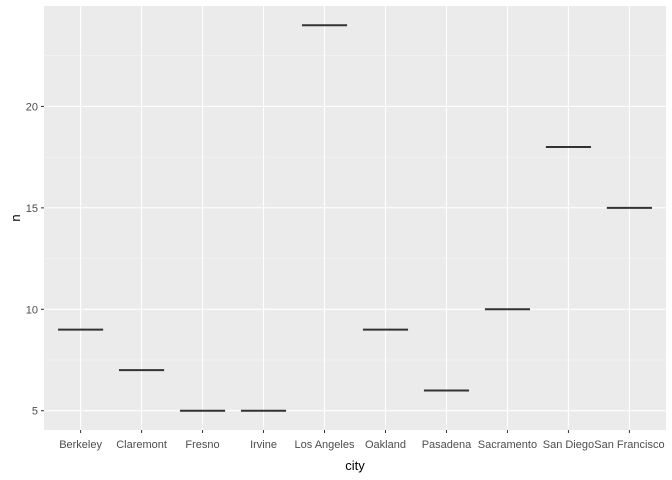 The width and height of the screenshot is (672, 480). Describe the element at coordinates (35, 259) in the screenshot. I see `y-axis: 5 10 15 20` at that location.